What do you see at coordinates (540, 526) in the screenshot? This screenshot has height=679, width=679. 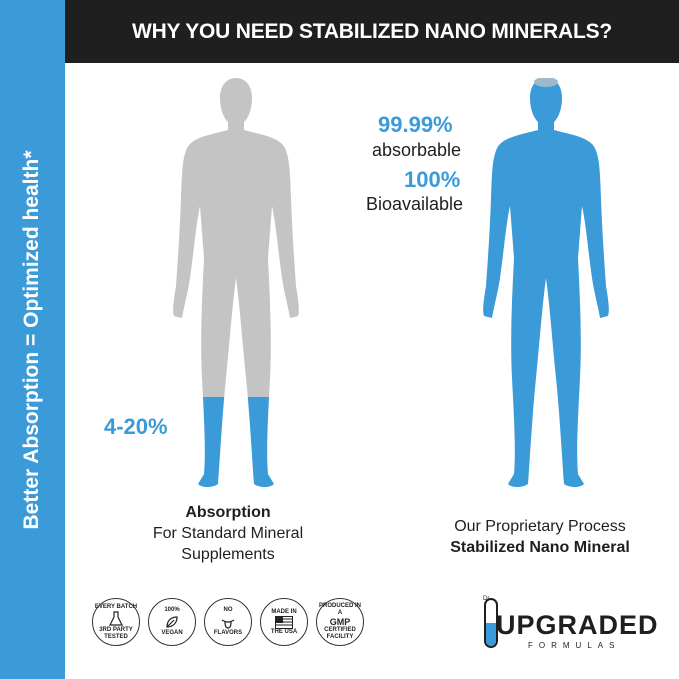 I see `nano-caption-line1: Our Proprietary Process` at bounding box center [540, 526].